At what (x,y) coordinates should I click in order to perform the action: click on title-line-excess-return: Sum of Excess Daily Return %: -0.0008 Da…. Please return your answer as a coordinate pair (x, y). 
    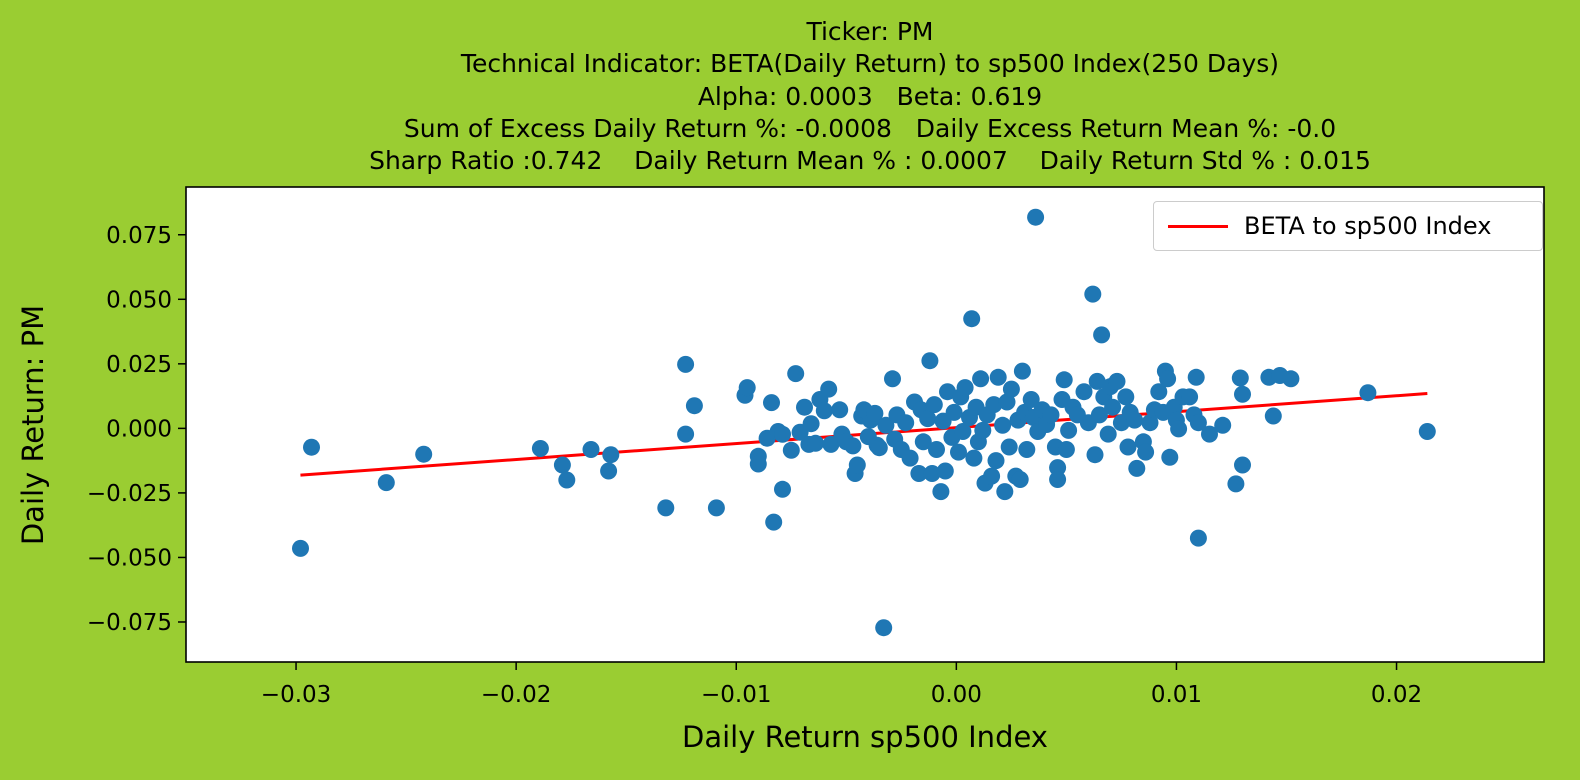
    Looking at the image, I should click on (870, 128).